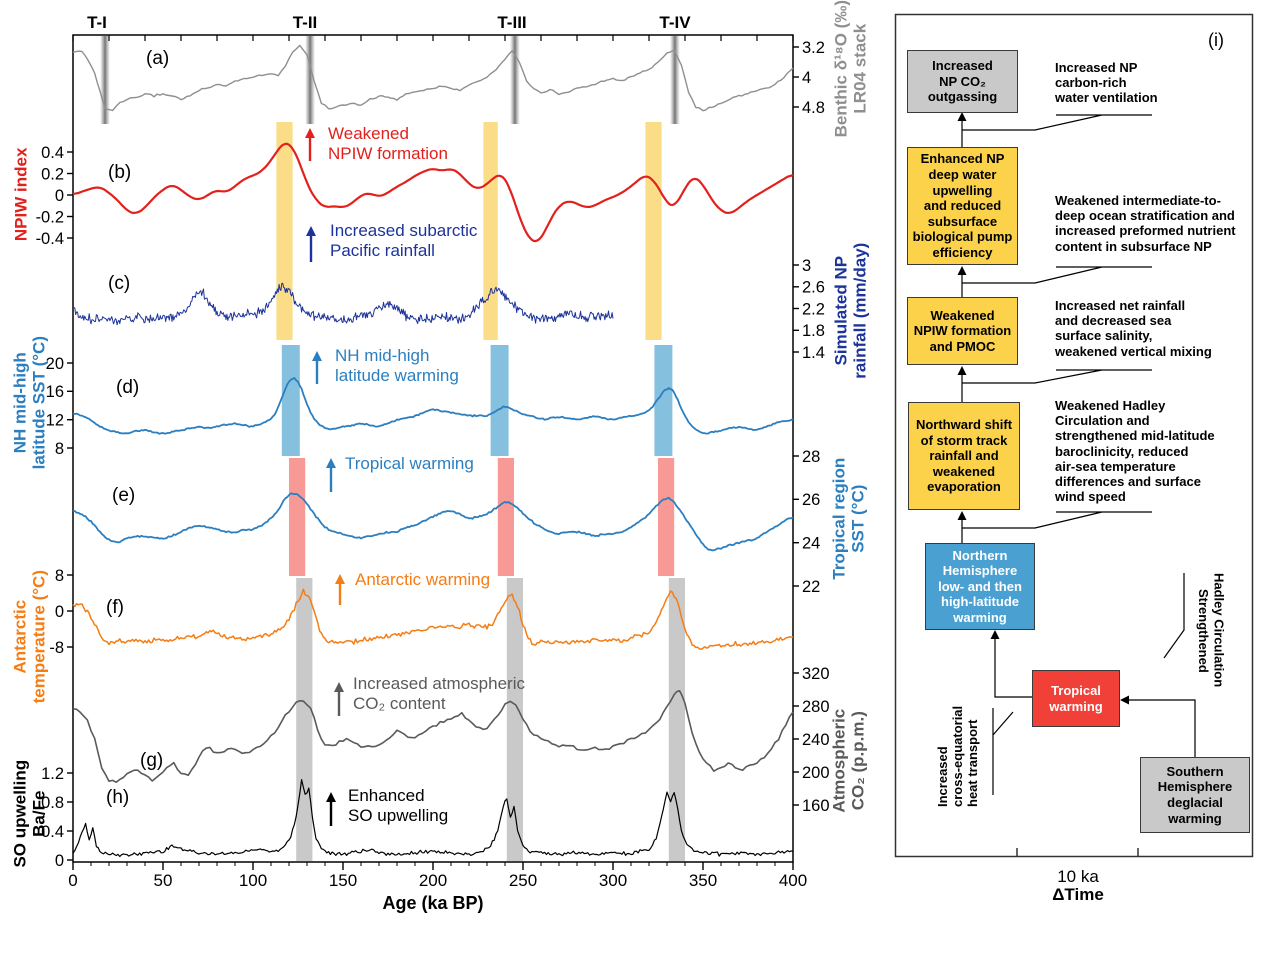  I want to click on flowchart-label: (i), so click(1216, 40).